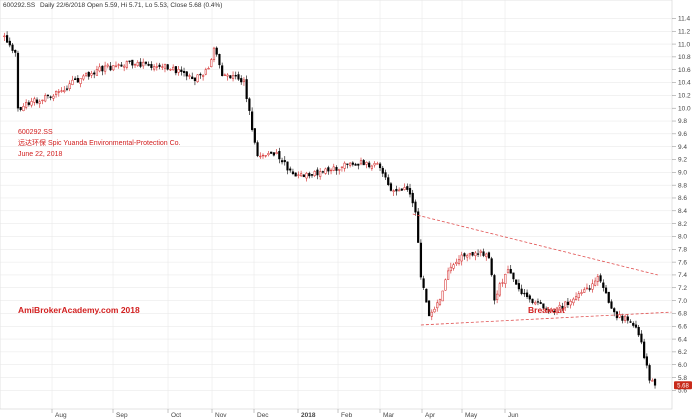 The image size is (700, 419). I want to click on y-tick-label: 5.8, so click(682, 378).